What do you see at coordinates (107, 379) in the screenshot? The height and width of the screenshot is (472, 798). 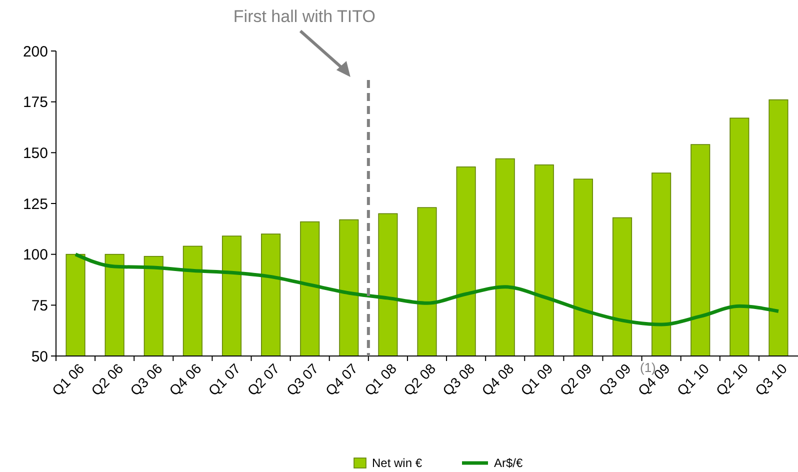 I see `x-tick-label: Q2 06` at bounding box center [107, 379].